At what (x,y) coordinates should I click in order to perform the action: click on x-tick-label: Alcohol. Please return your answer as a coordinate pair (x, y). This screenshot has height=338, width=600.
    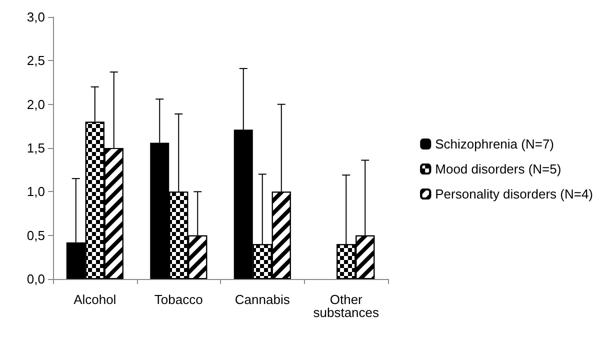
    Looking at the image, I should click on (95, 299).